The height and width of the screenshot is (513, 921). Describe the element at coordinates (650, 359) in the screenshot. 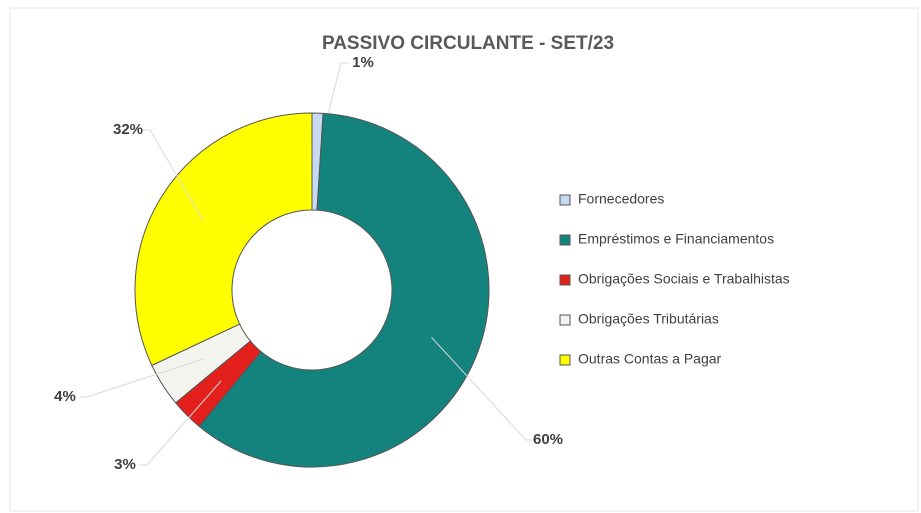

I see `legend-label: Outras Contas a Pagar` at that location.